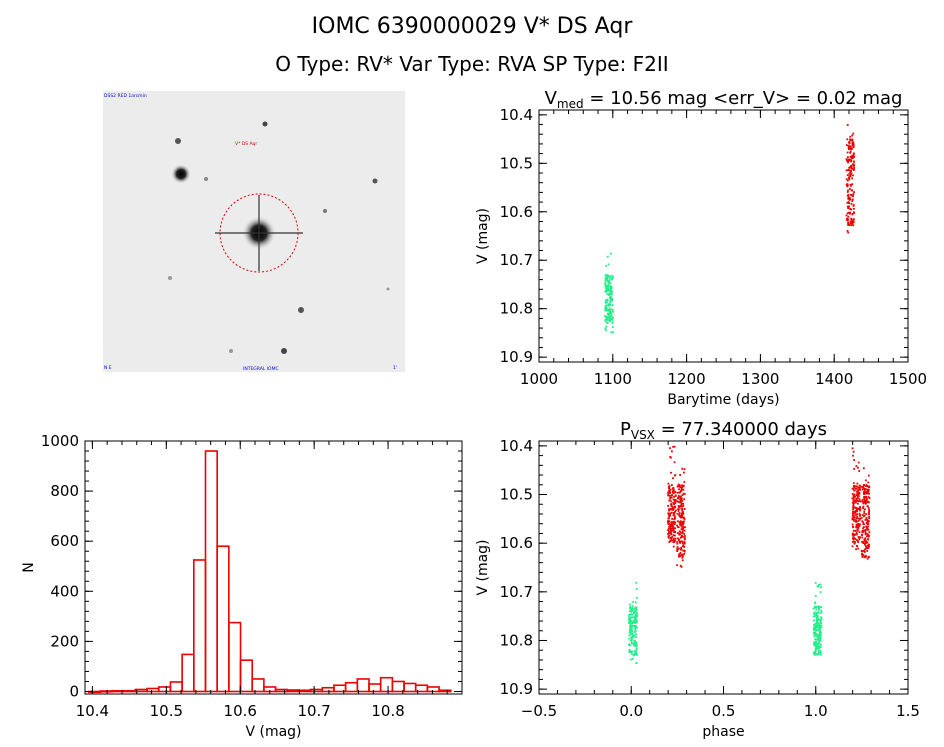 The width and height of the screenshot is (944, 747). I want to click on lightcurve-xlabel: Barytime (days), so click(723, 400).